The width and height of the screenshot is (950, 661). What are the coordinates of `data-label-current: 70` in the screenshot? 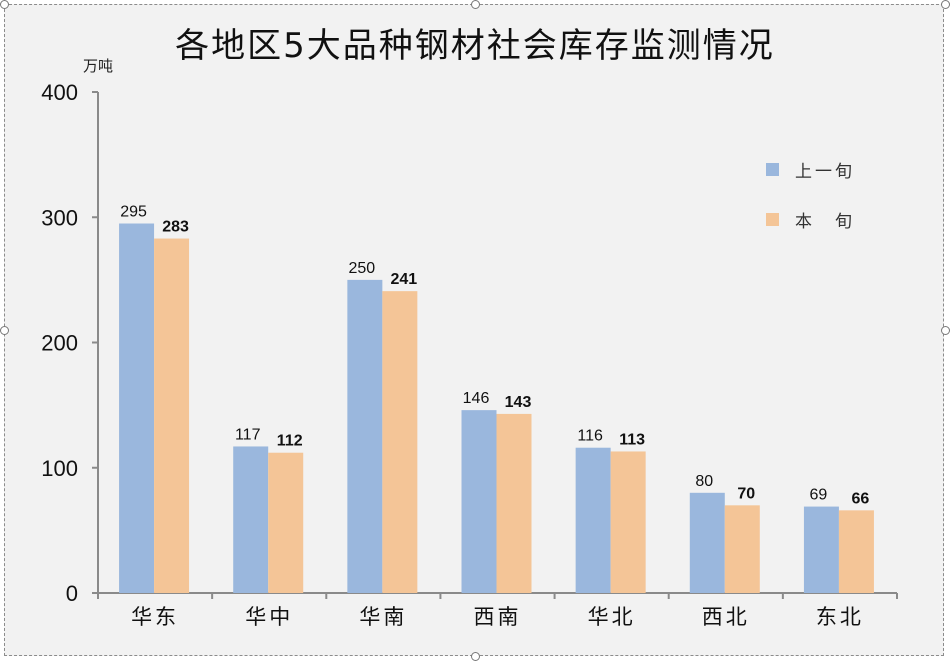 It's located at (746, 493).